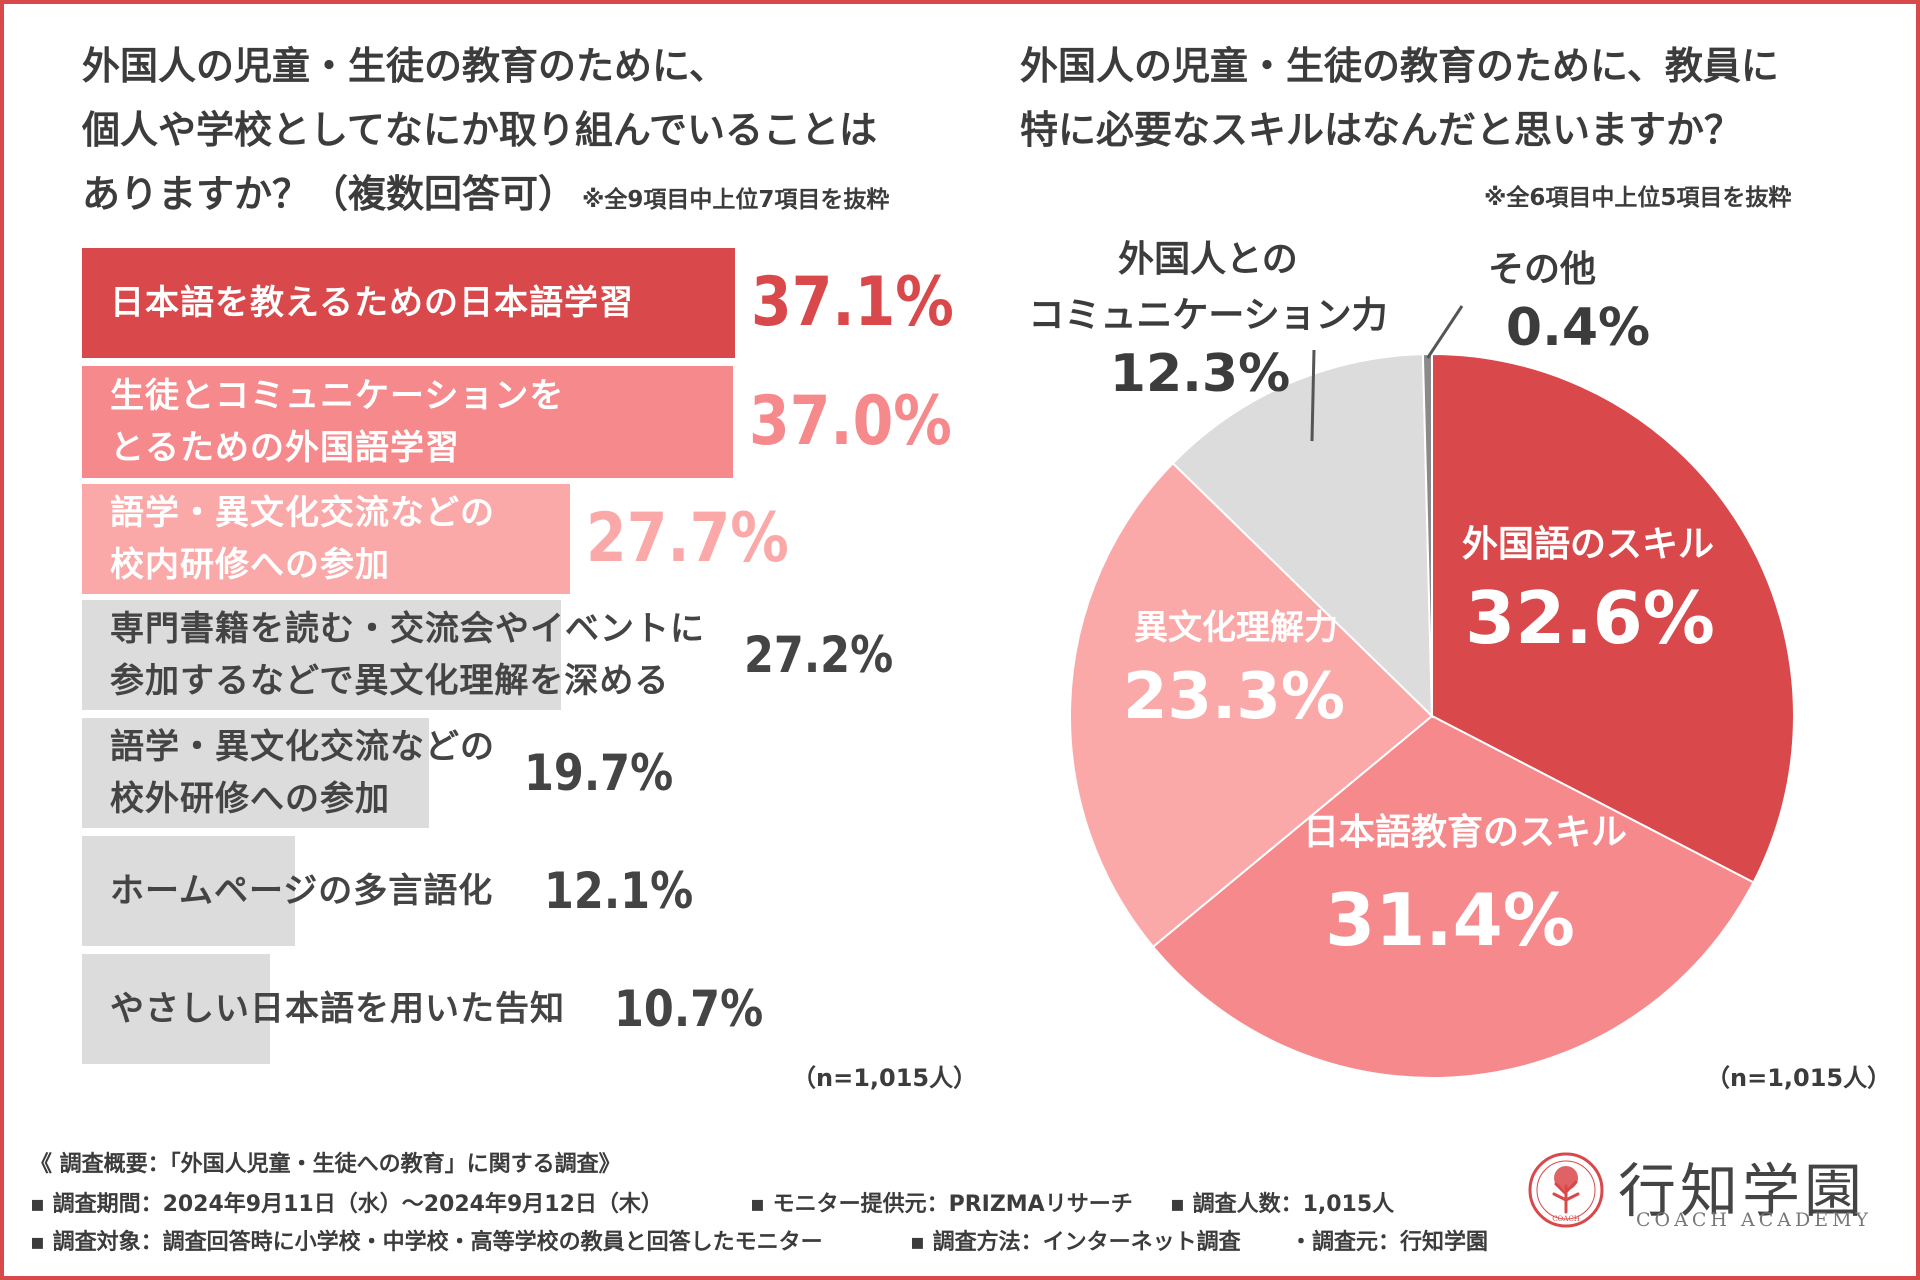 The height and width of the screenshot is (1280, 1920). Describe the element at coordinates (1566, 1190) in the screenshot. I see `coach-academy-seal-icon: COACH` at that location.